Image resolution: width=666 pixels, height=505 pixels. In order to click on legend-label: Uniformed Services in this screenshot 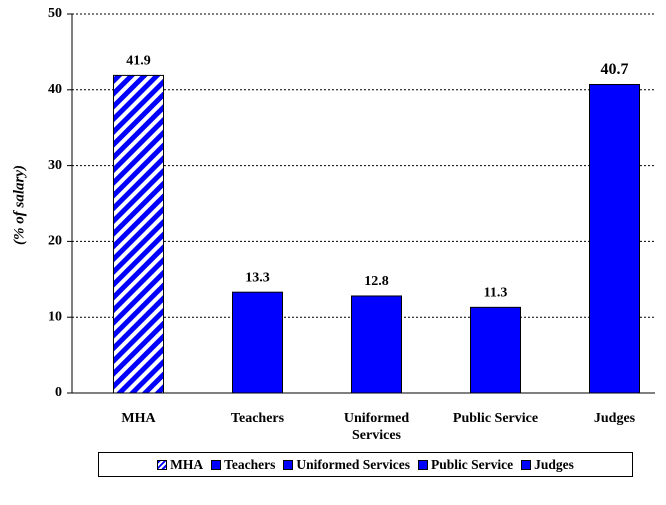, I will do `click(353, 464)`.